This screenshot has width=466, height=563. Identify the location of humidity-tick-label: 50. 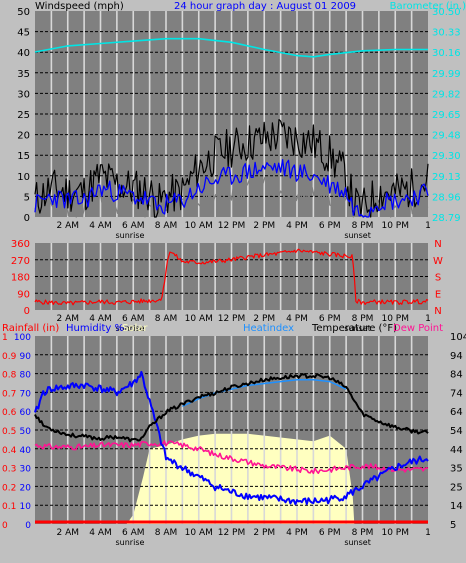
(26, 432).